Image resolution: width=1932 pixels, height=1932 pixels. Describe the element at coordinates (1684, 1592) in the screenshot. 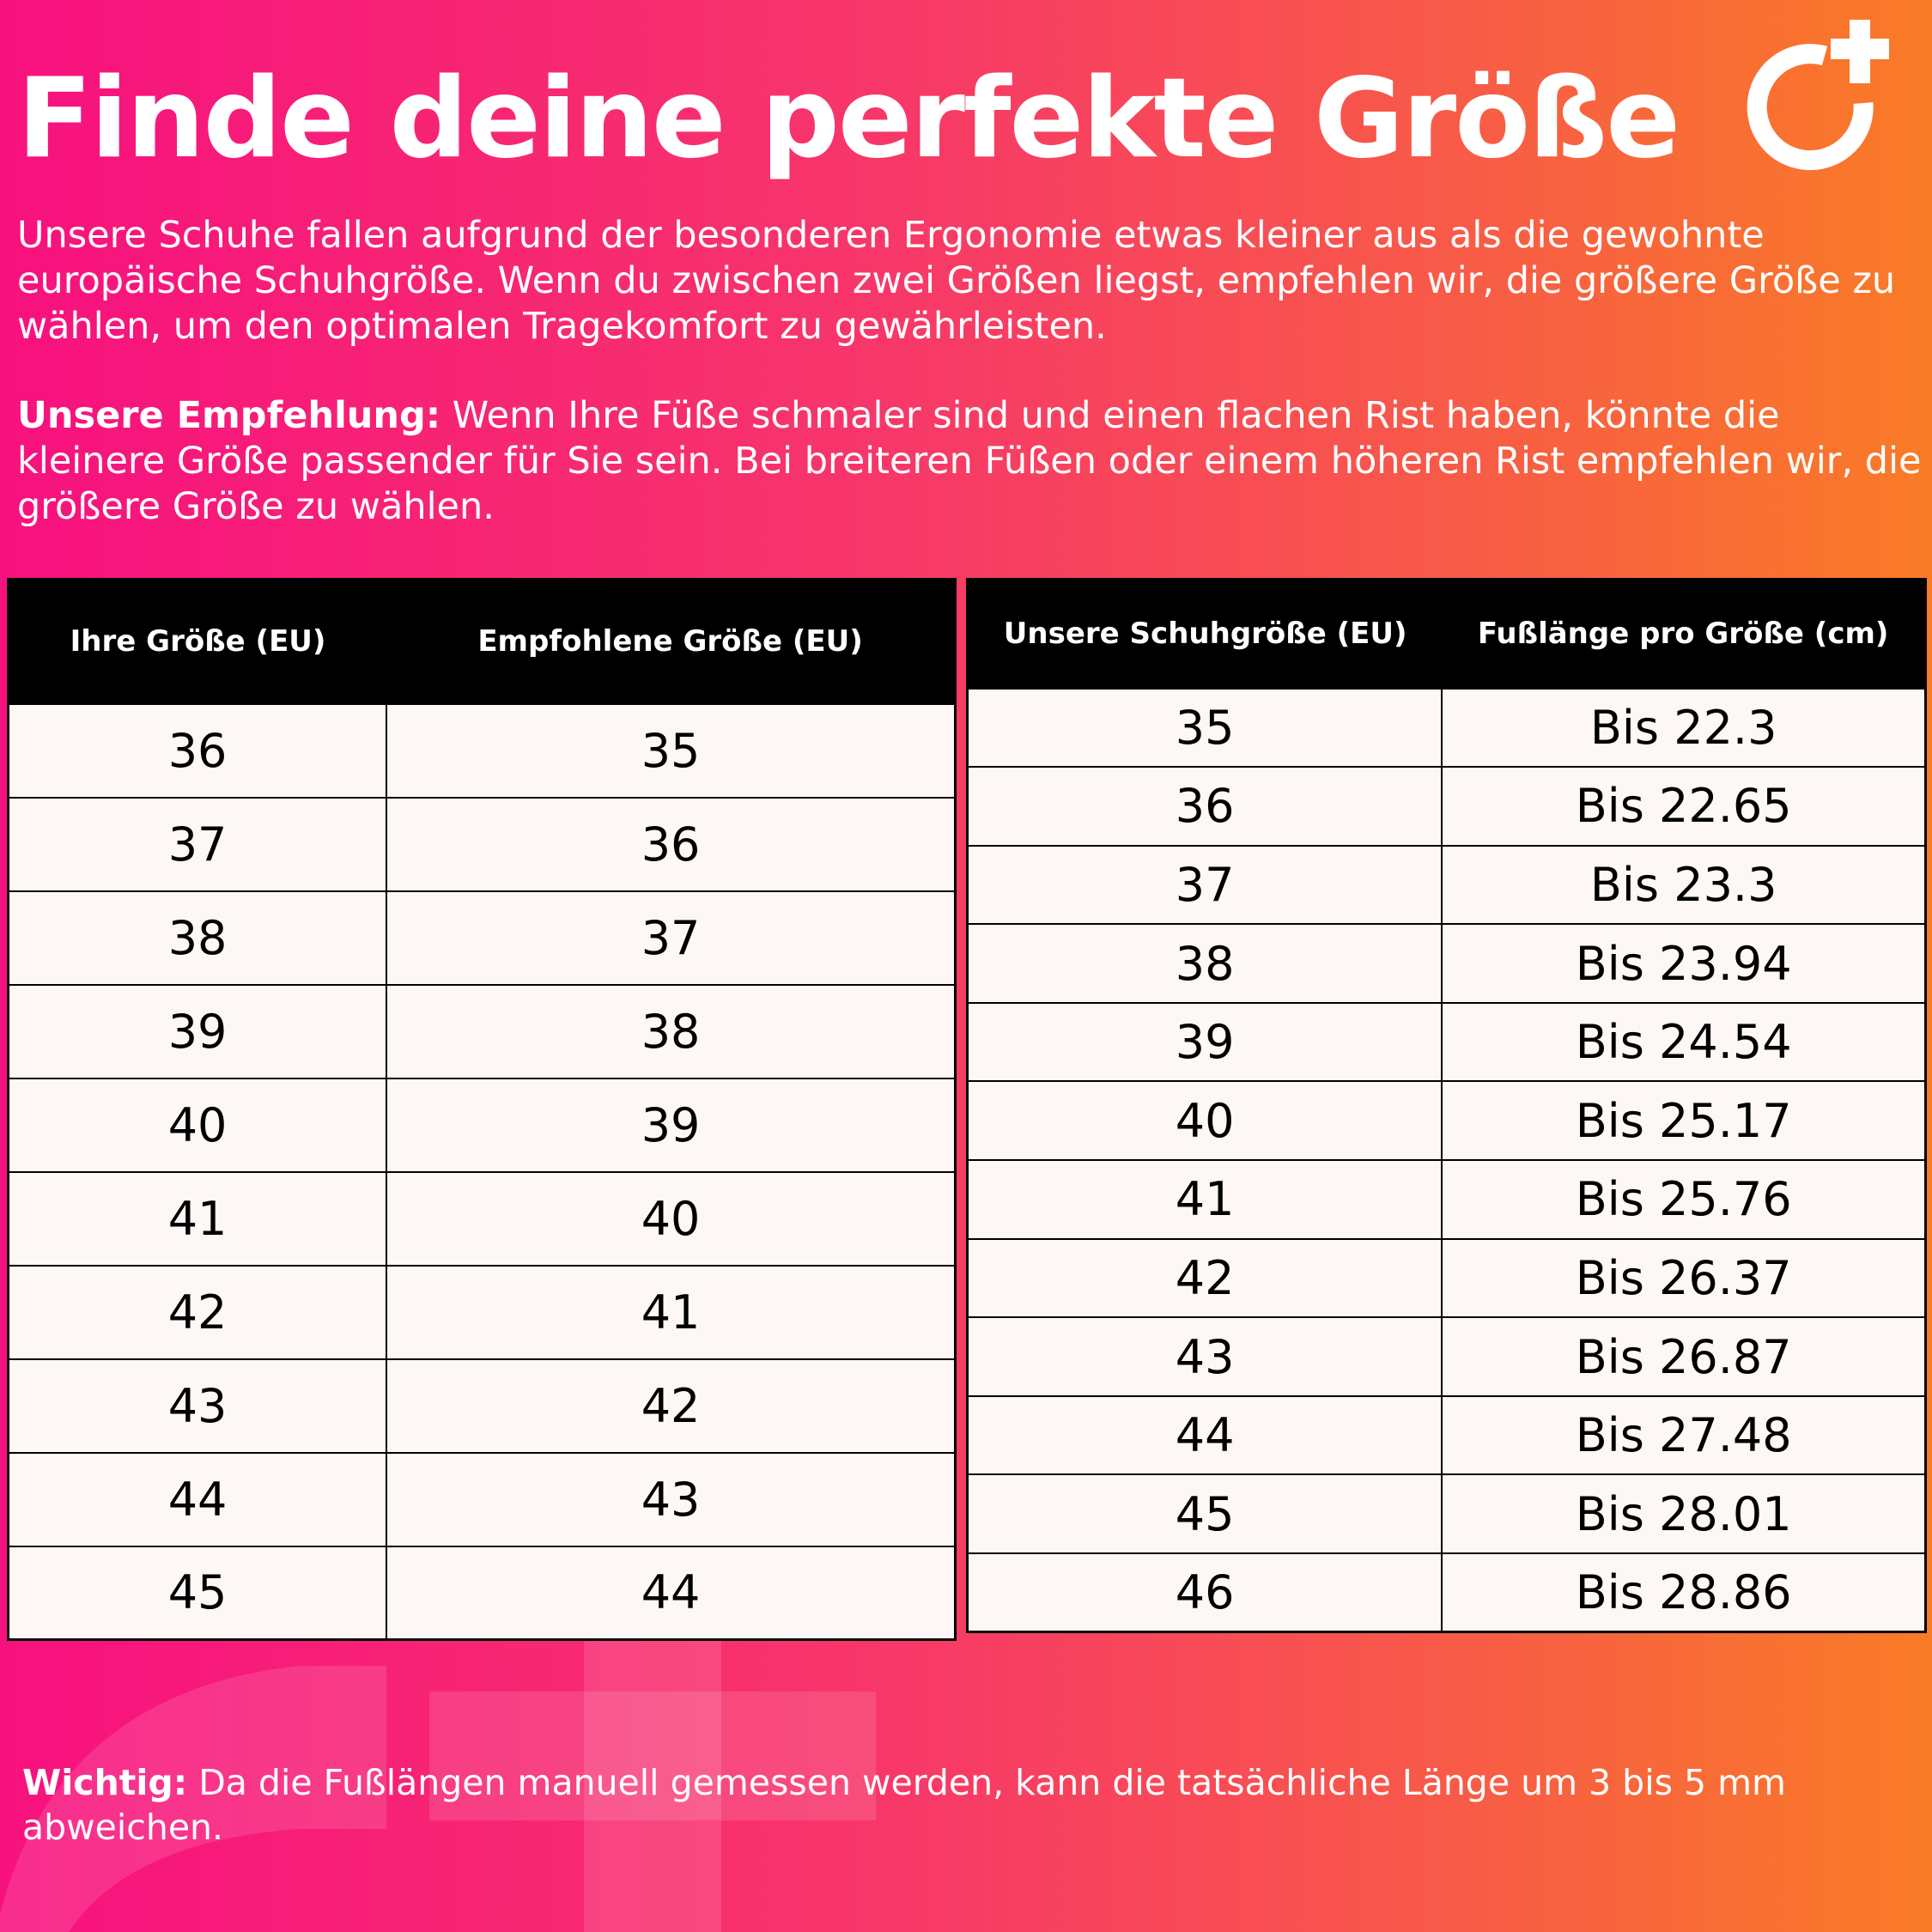

I see `table-cell: Bis 28.86` at that location.